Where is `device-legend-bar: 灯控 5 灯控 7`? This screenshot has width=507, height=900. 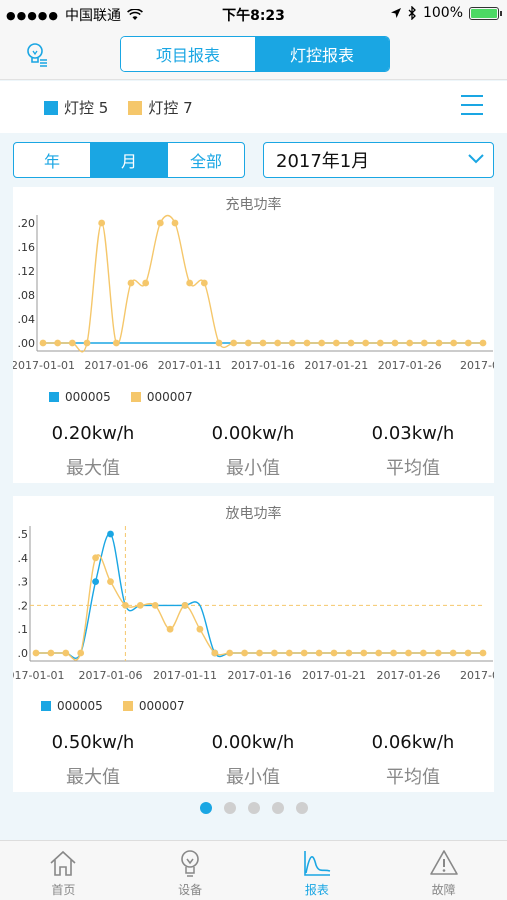 device-legend-bar: 灯控 5 灯控 7 is located at coordinates (253, 107).